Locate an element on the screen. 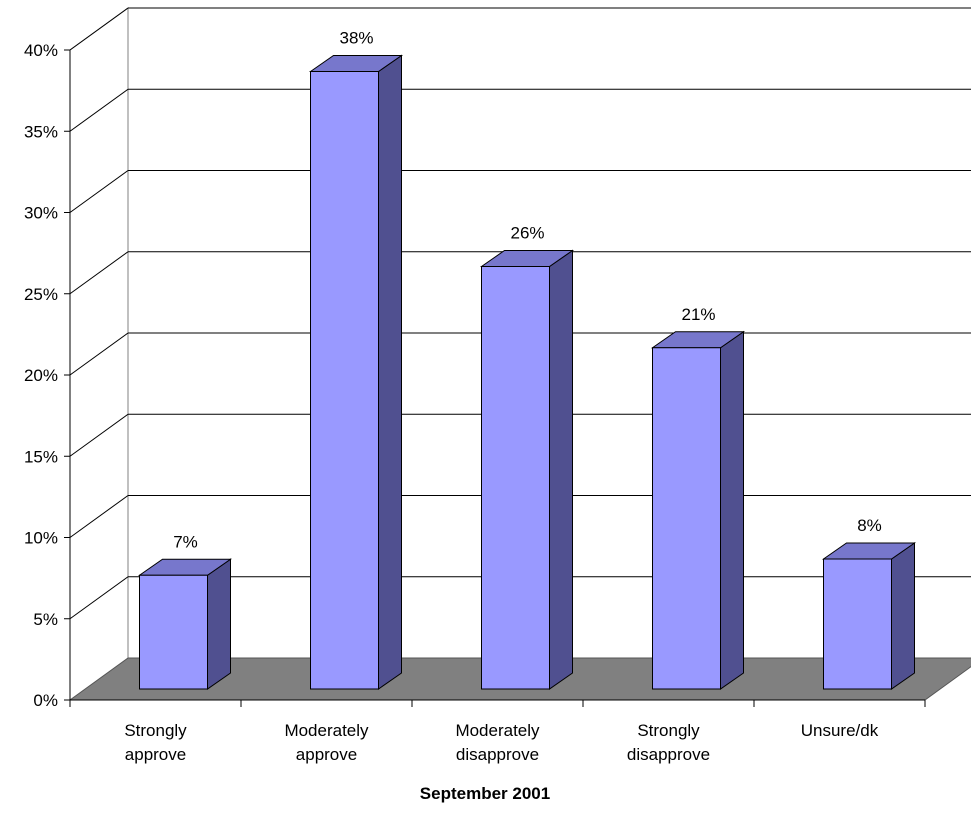  y-tick-label: 40% is located at coordinates (41, 50).